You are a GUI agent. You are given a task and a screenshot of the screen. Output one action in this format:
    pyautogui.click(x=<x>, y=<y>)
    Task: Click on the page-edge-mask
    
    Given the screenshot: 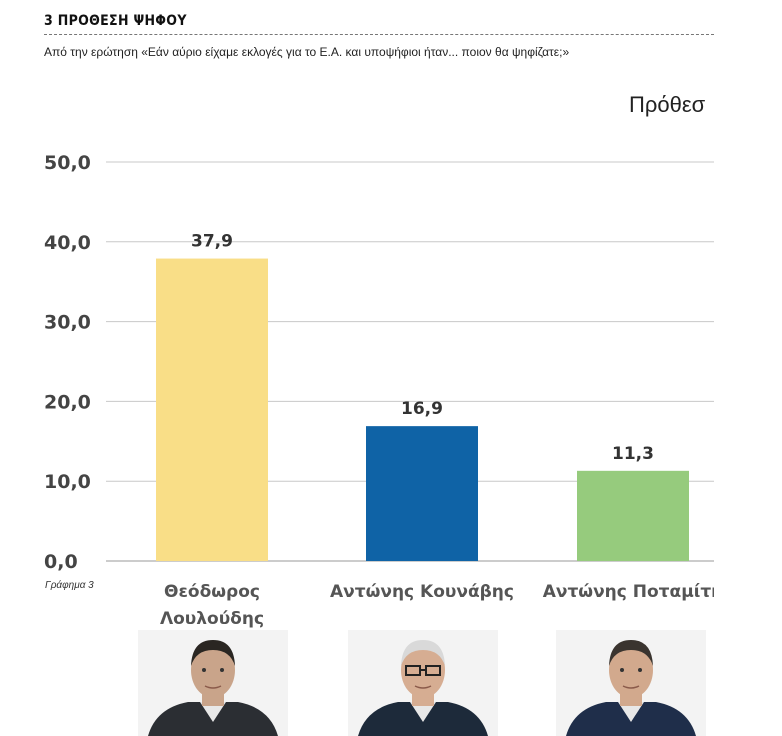 What is the action you would take?
    pyautogui.click(x=748, y=410)
    